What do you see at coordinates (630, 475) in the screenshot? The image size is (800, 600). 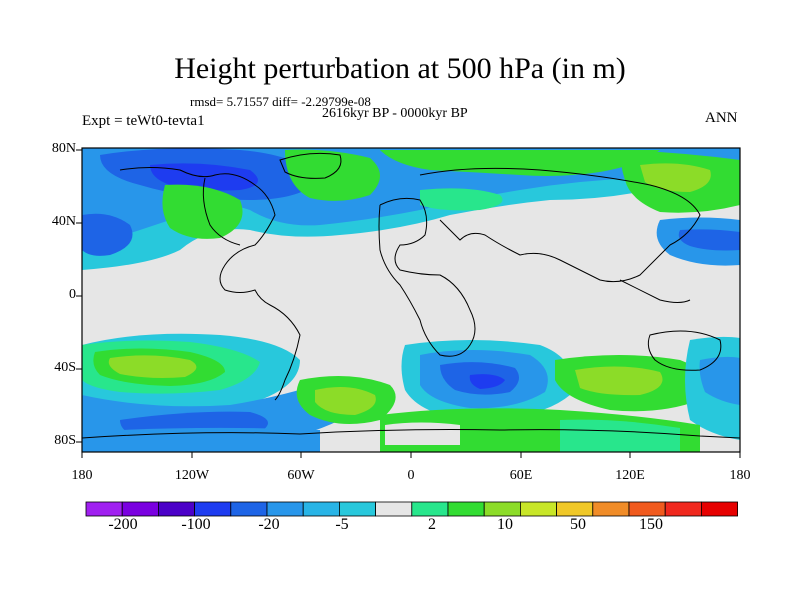 I see `lon-label: 120E` at bounding box center [630, 475].